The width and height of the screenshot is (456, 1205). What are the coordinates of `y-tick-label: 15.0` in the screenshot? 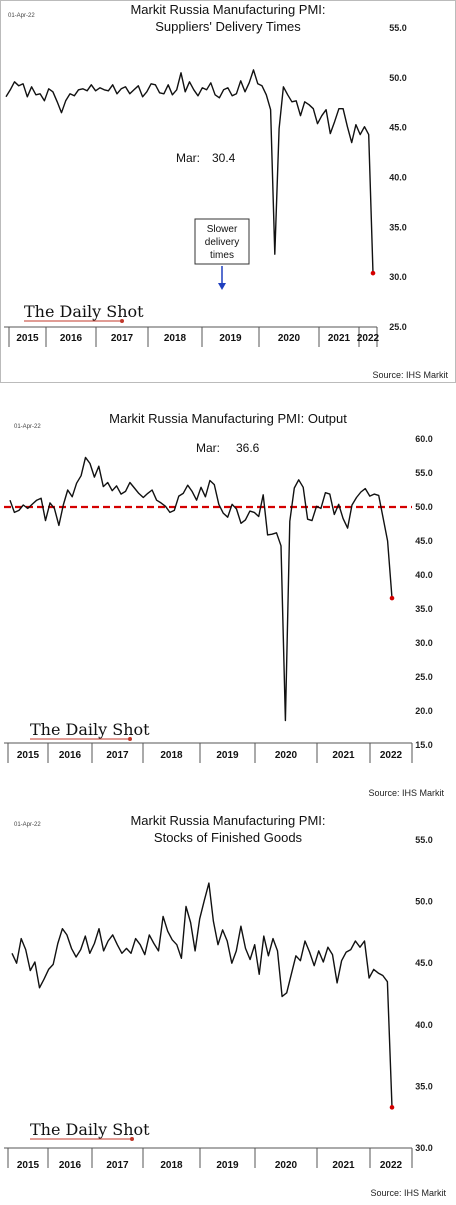 It's located at (424, 745).